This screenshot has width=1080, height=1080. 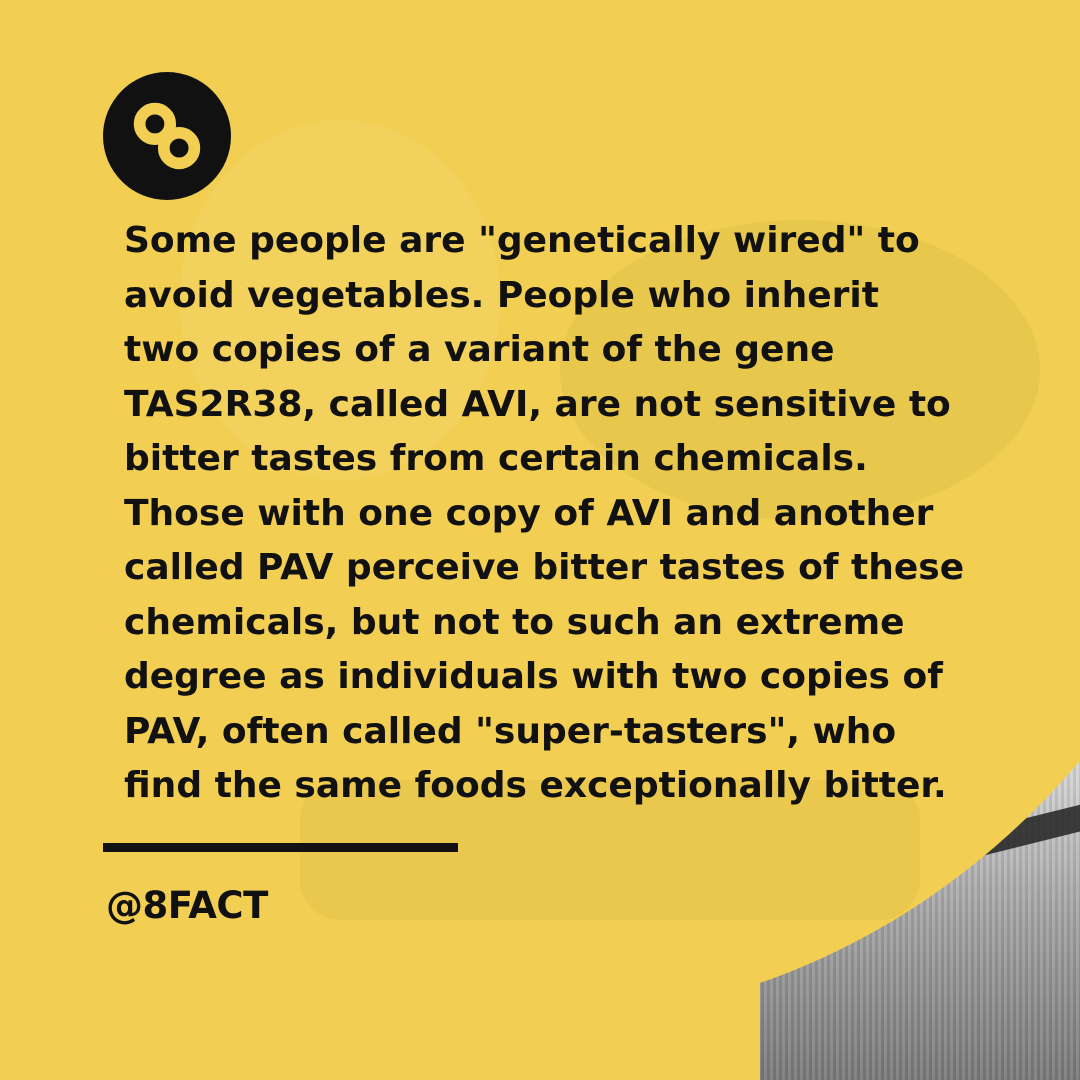 I want to click on brand-logo, so click(x=167, y=136).